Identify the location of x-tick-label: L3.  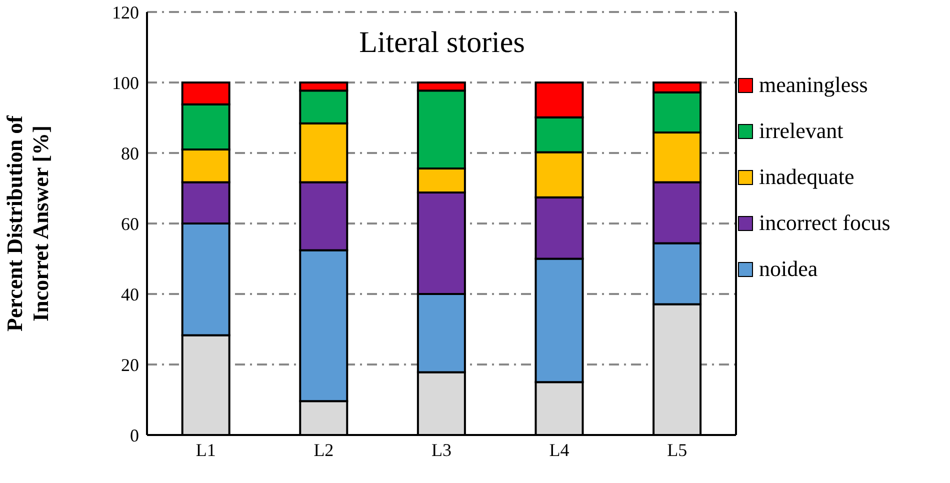
(442, 450).